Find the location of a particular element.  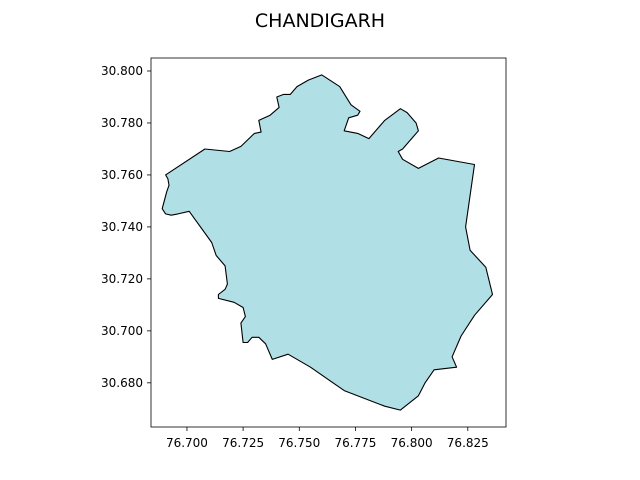

x-tick-label: 76.700 is located at coordinates (187, 443).